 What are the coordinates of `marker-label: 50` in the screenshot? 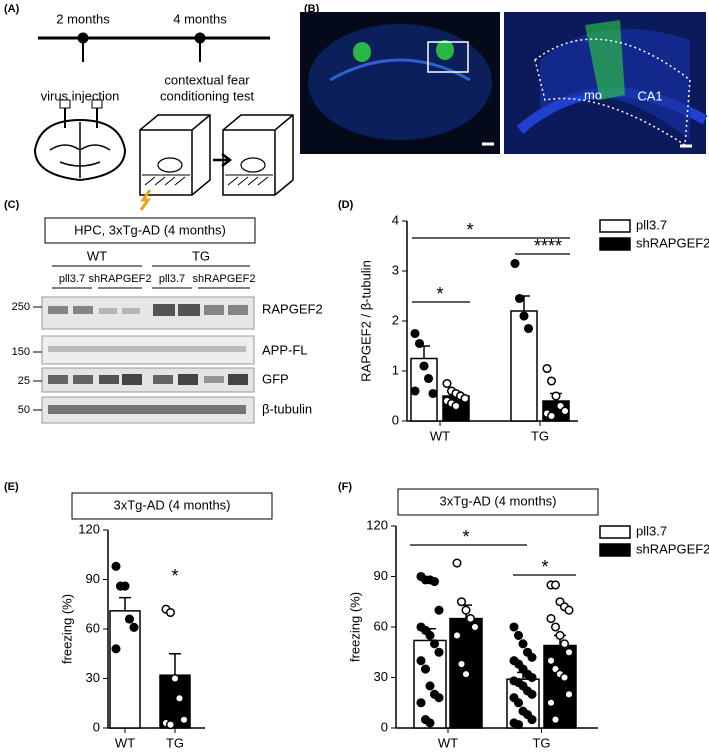 It's located at (24, 410).